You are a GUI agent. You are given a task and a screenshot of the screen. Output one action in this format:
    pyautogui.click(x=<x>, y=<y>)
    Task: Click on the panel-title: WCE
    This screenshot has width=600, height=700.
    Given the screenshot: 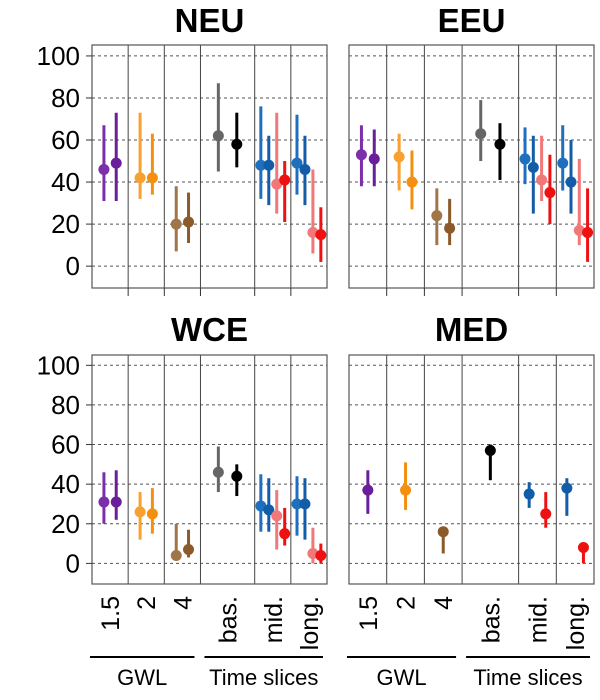 What is the action you would take?
    pyautogui.click(x=209, y=329)
    